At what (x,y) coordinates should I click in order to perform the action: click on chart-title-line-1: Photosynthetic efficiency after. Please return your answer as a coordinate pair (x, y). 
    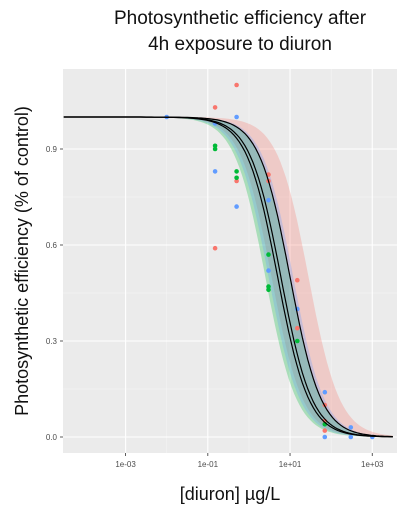
    Looking at the image, I should click on (240, 18).